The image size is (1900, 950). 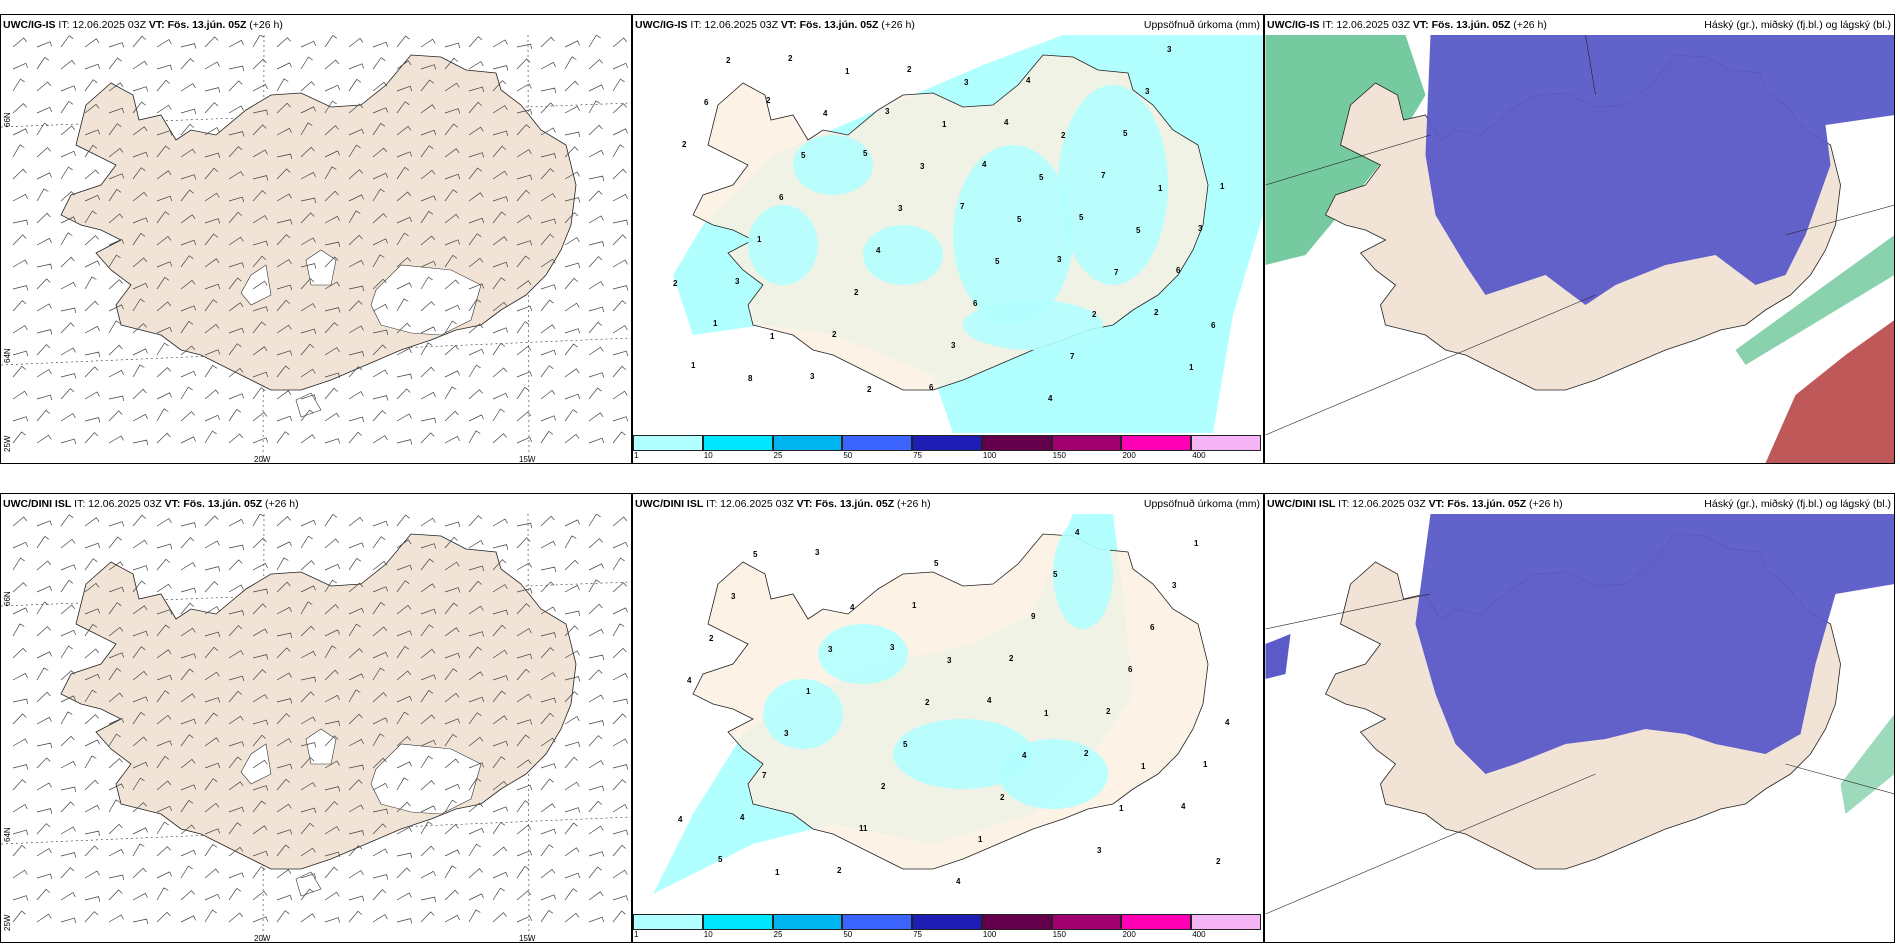 What do you see at coordinates (318, 222) in the screenshot?
I see `iceland-land` at bounding box center [318, 222].